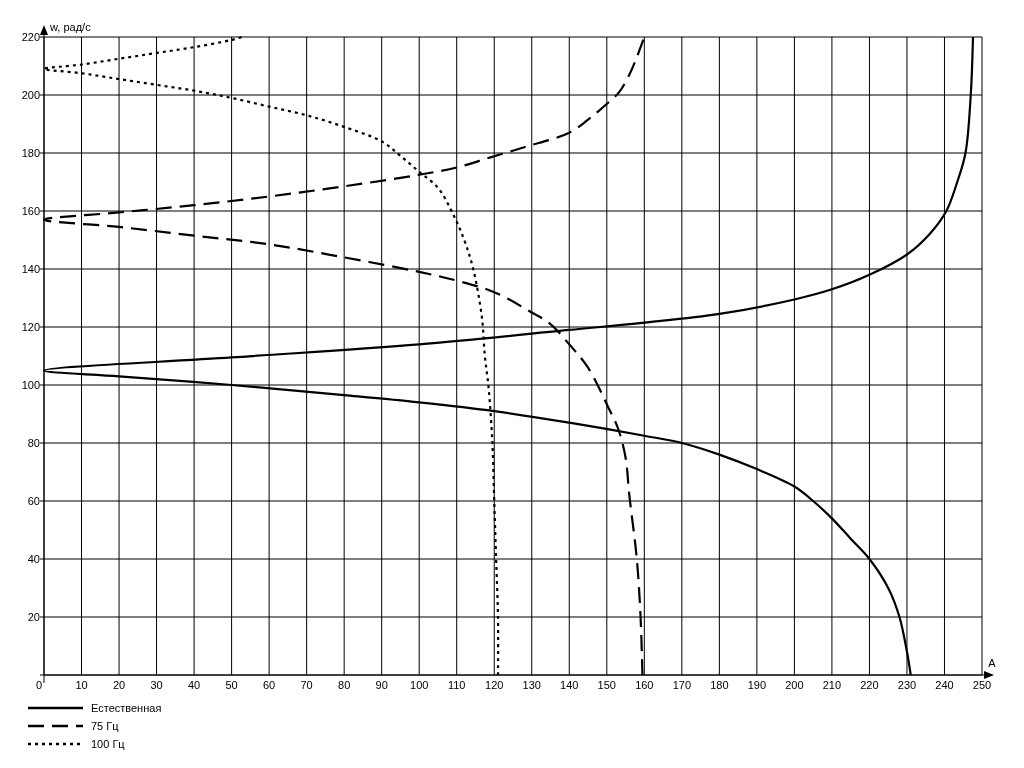 This screenshot has height=768, width=1024. What do you see at coordinates (108, 744) in the screenshot?
I see `legend-label: 100 Гц` at bounding box center [108, 744].